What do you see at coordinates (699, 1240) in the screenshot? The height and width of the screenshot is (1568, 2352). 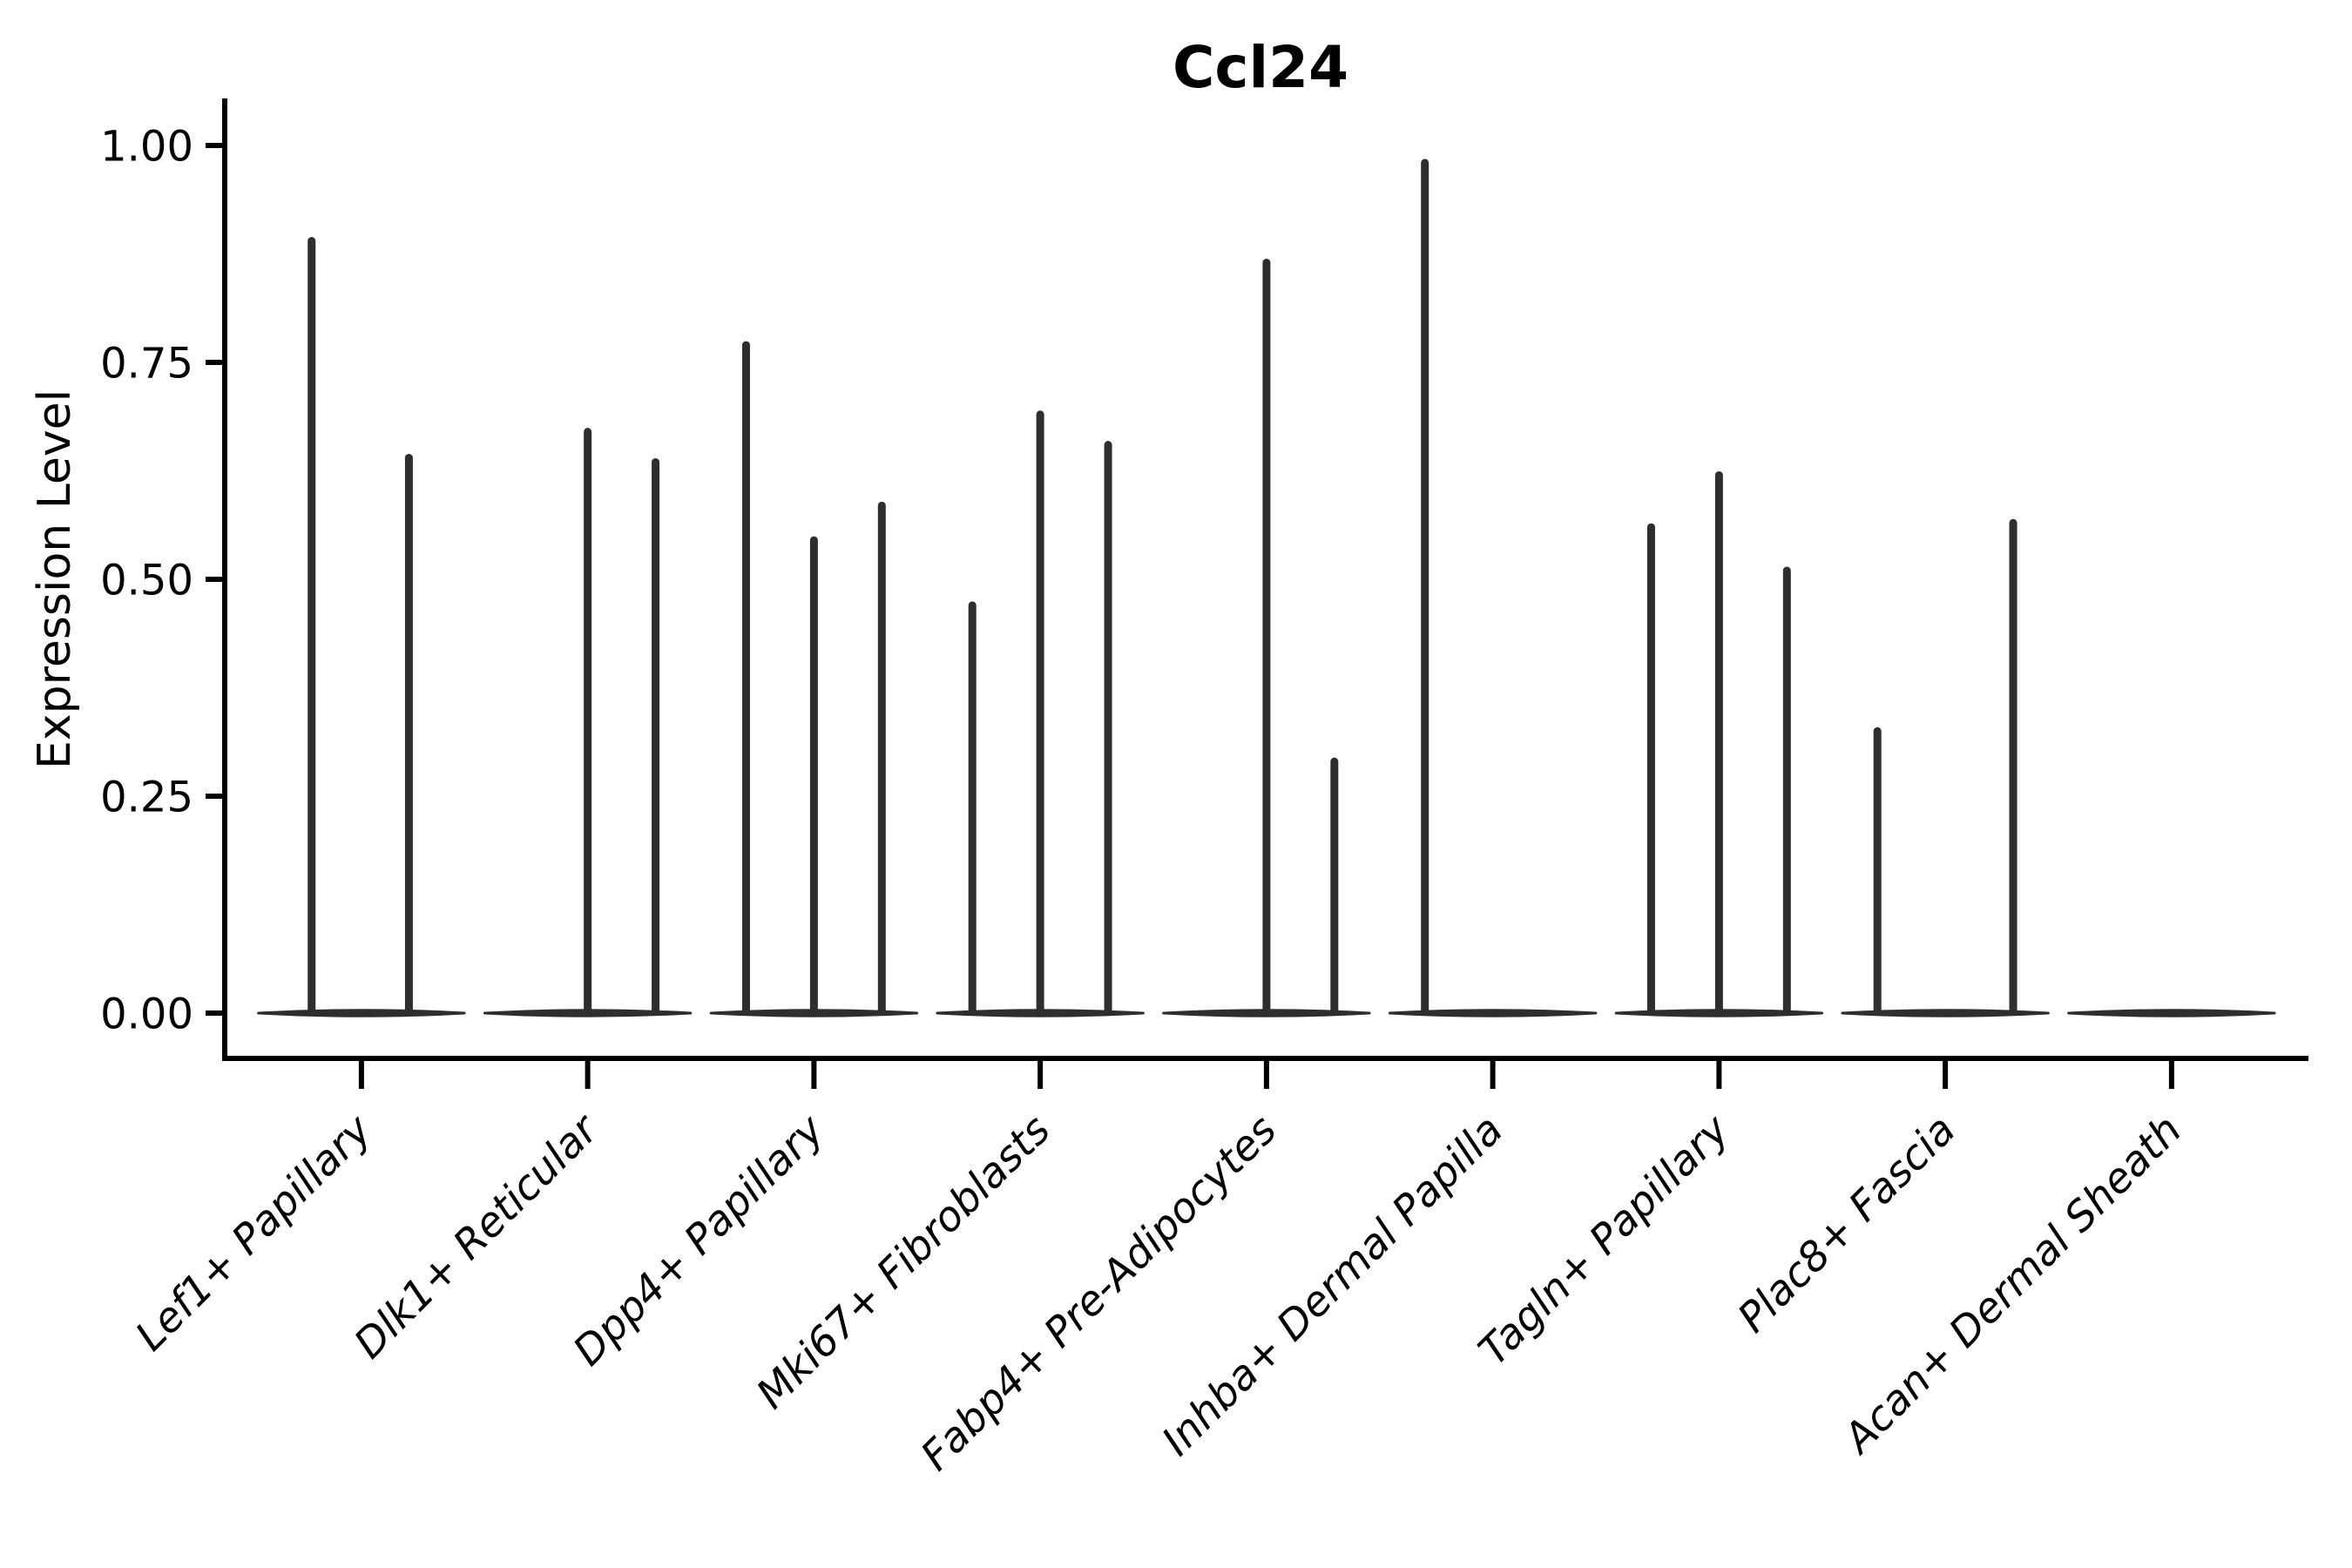 I see `x-tick-label: Dpp4+ Papillary` at bounding box center [699, 1240].